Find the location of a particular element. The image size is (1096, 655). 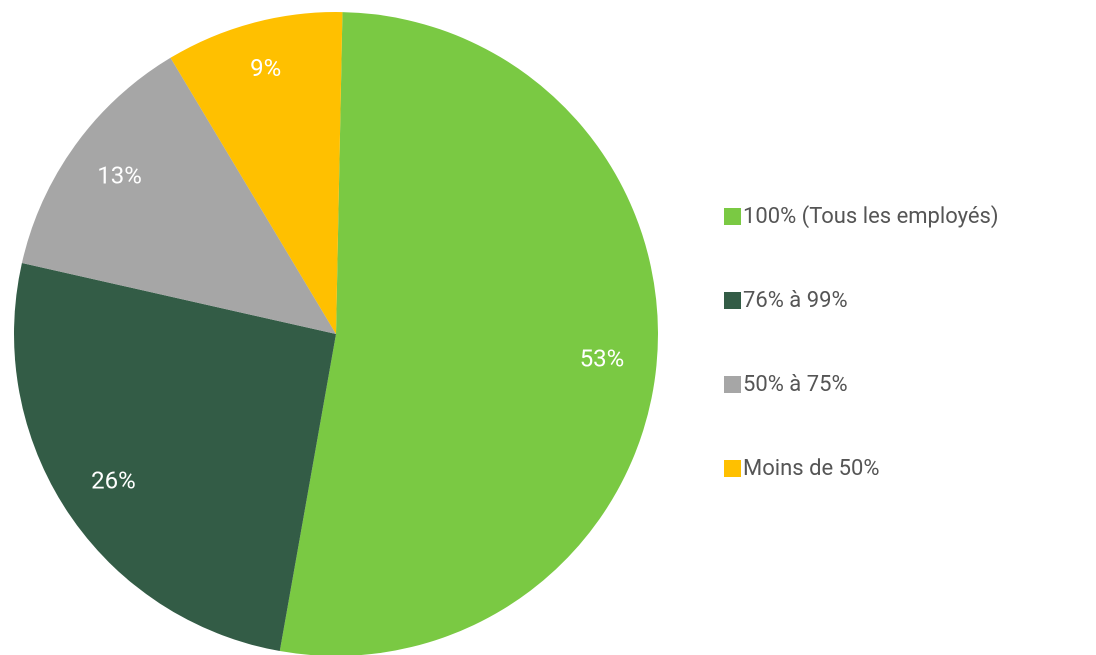

slice-label: 26% is located at coordinates (113, 480).